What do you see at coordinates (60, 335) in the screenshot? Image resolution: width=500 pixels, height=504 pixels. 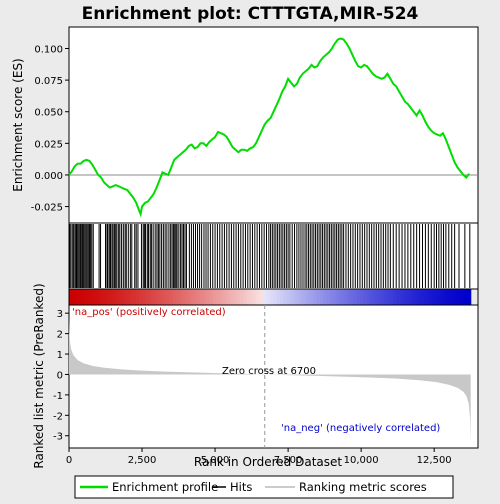 I see `rank-ytick-label: 2` at bounding box center [60, 335].